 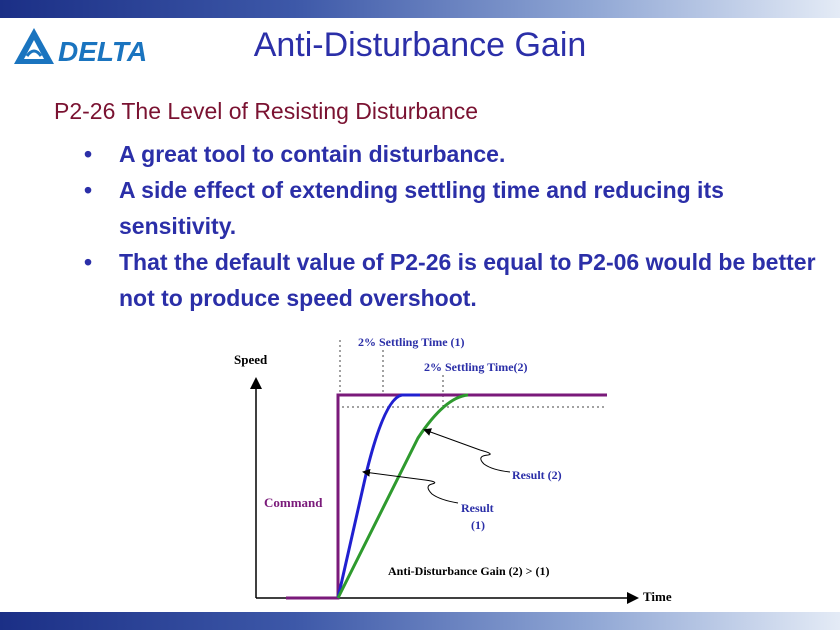 I want to click on section-heading: P2-26 The Level of Resisting Disturbance, so click(x=266, y=111).